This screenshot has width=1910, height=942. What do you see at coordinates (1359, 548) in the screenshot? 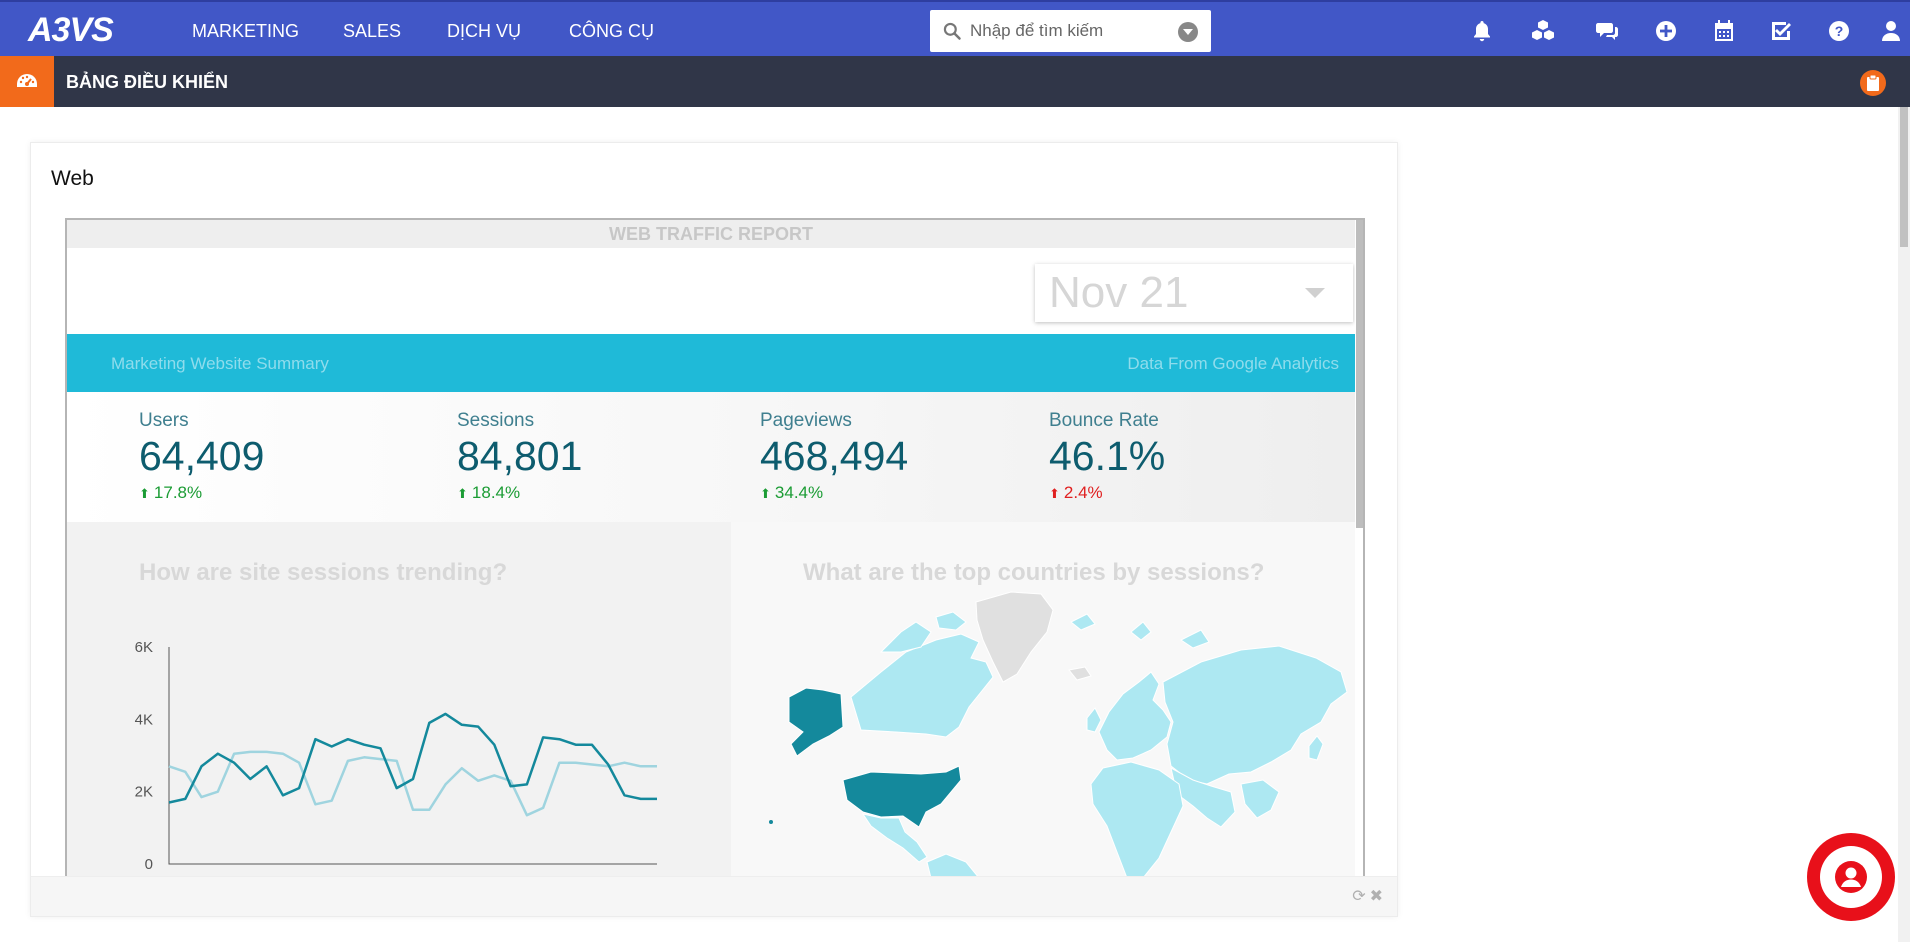
I see `report-scrollbar` at bounding box center [1359, 548].